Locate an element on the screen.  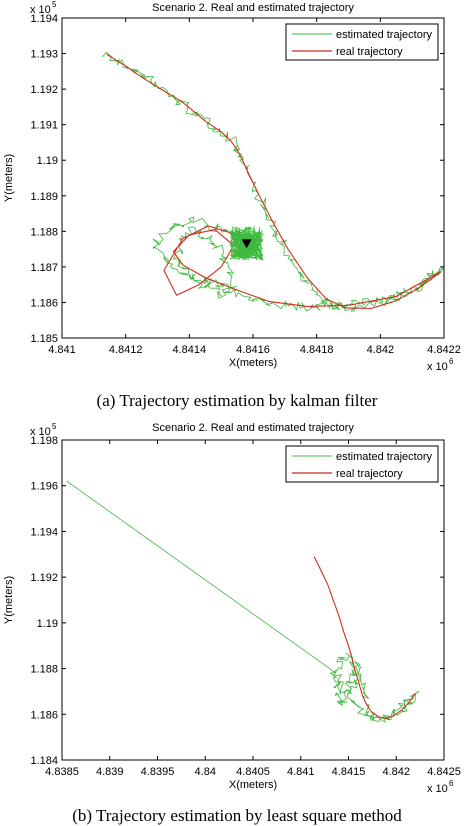
chart-a-y-tick-label: 1.187 is located at coordinates (44, 268).